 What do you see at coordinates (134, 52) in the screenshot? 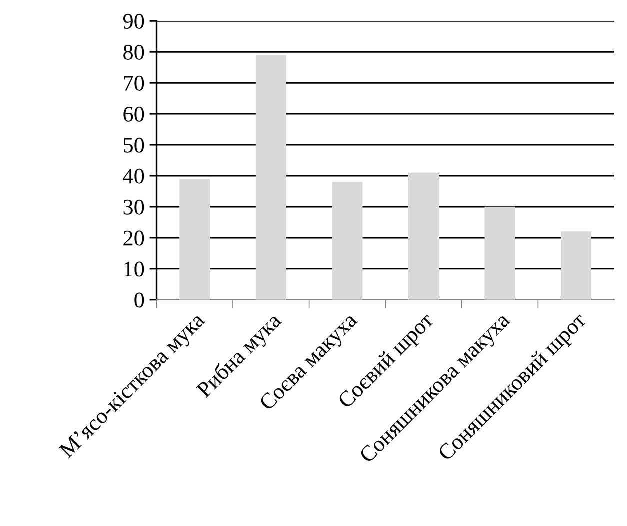
I see `y-tick-label: 80` at bounding box center [134, 52].